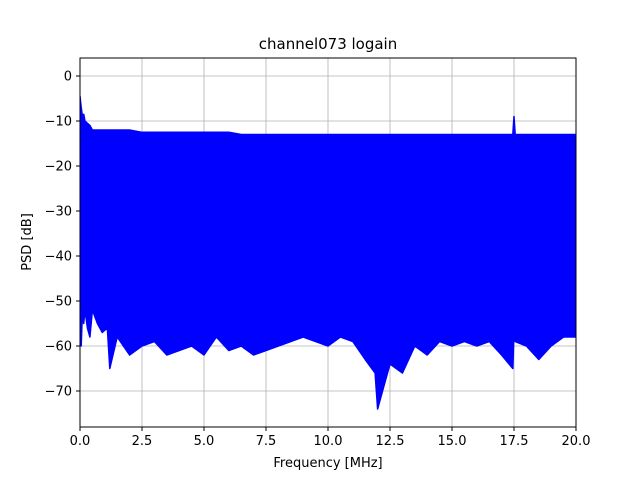 Image resolution: width=640 pixels, height=480 pixels. I want to click on x-tick-label: 15.0, so click(452, 441).